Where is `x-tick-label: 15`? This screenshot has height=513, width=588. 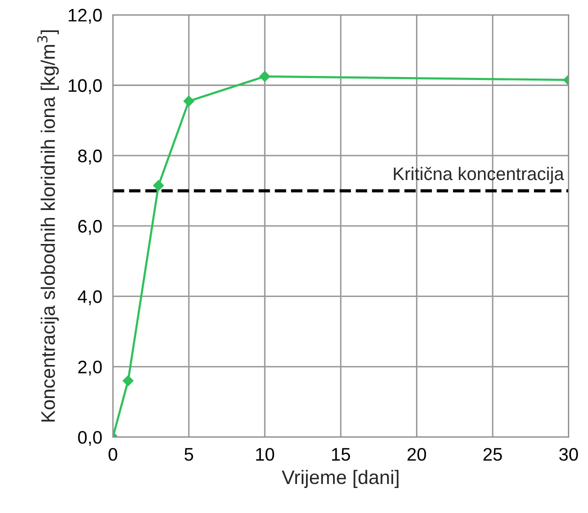
x-tick-label: 15 is located at coordinates (341, 454).